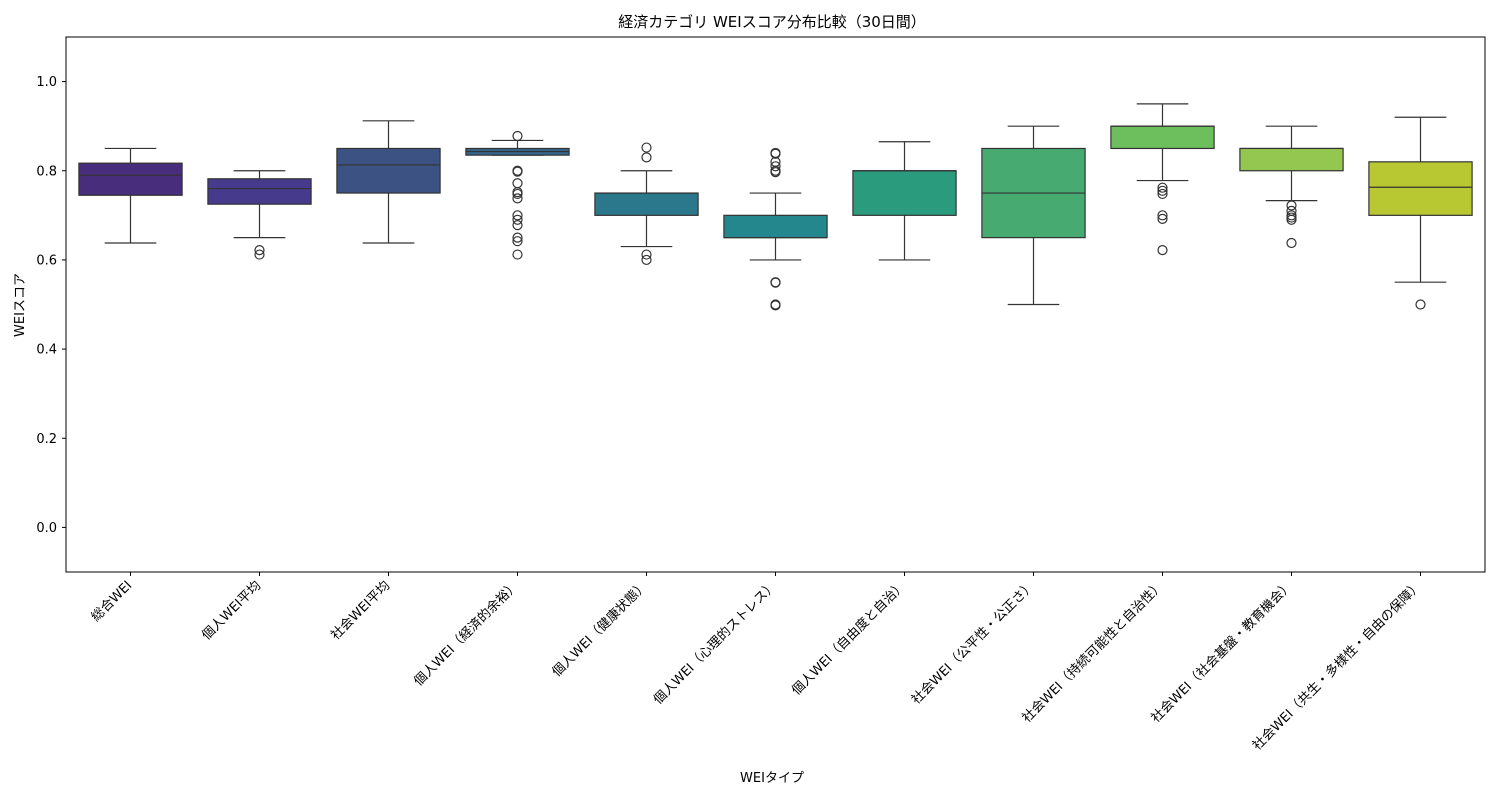  I want to click on x-tick-label: 個人WEI平均, so click(231, 610).